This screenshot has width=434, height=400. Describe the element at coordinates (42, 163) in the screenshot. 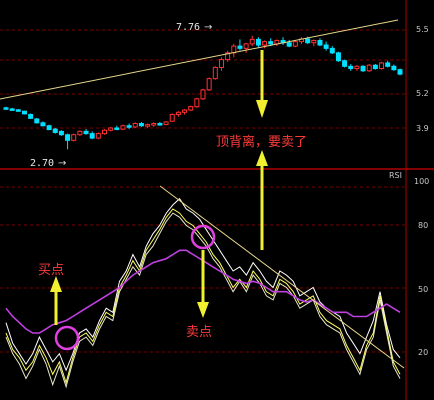

I see `low-price-label: 2.70` at that location.